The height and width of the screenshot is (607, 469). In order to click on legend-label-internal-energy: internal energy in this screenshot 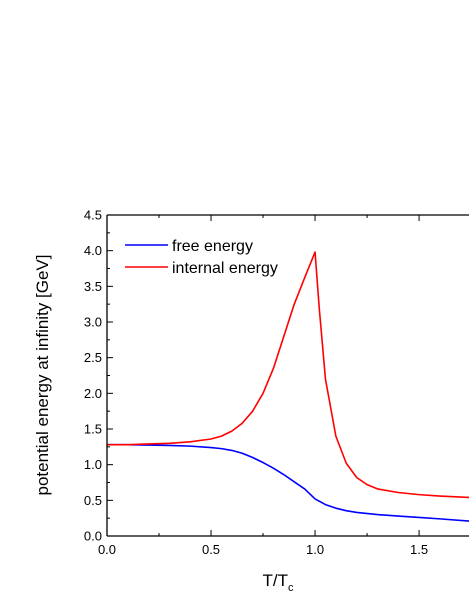, I will do `click(225, 268)`.